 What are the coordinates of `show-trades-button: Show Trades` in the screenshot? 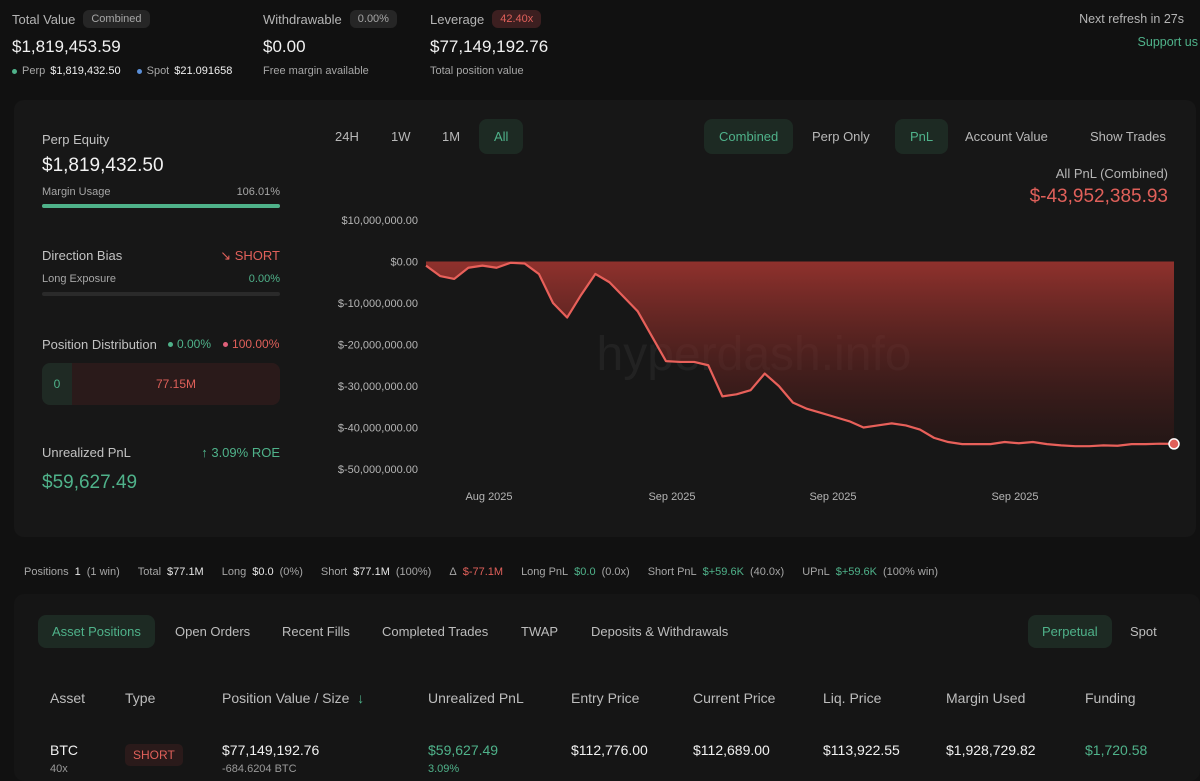 It's located at (1128, 136).